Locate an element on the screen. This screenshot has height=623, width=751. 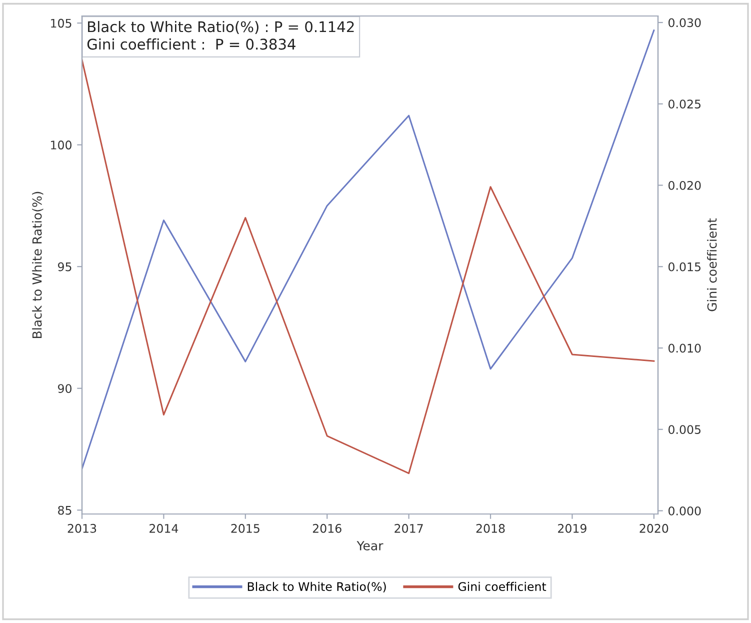
x-tick-label: 2020 is located at coordinates (654, 528).